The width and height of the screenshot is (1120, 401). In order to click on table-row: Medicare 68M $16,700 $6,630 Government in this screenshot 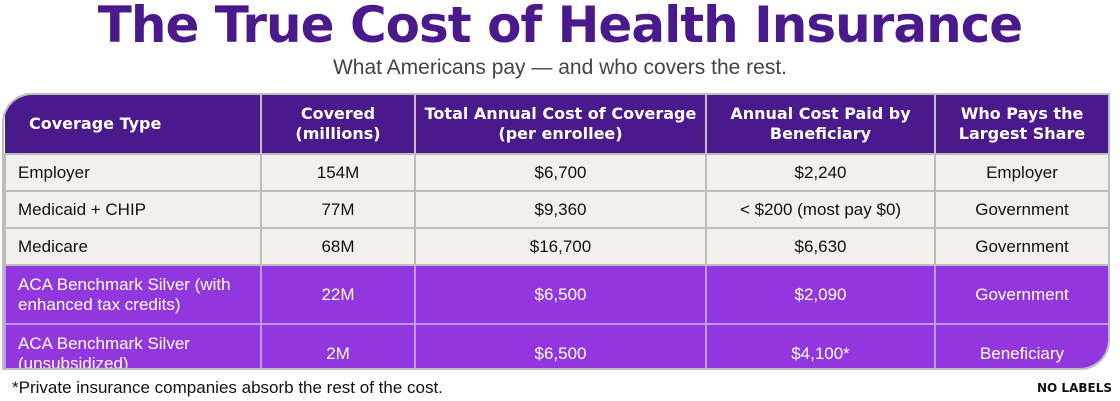, I will do `click(556, 246)`.